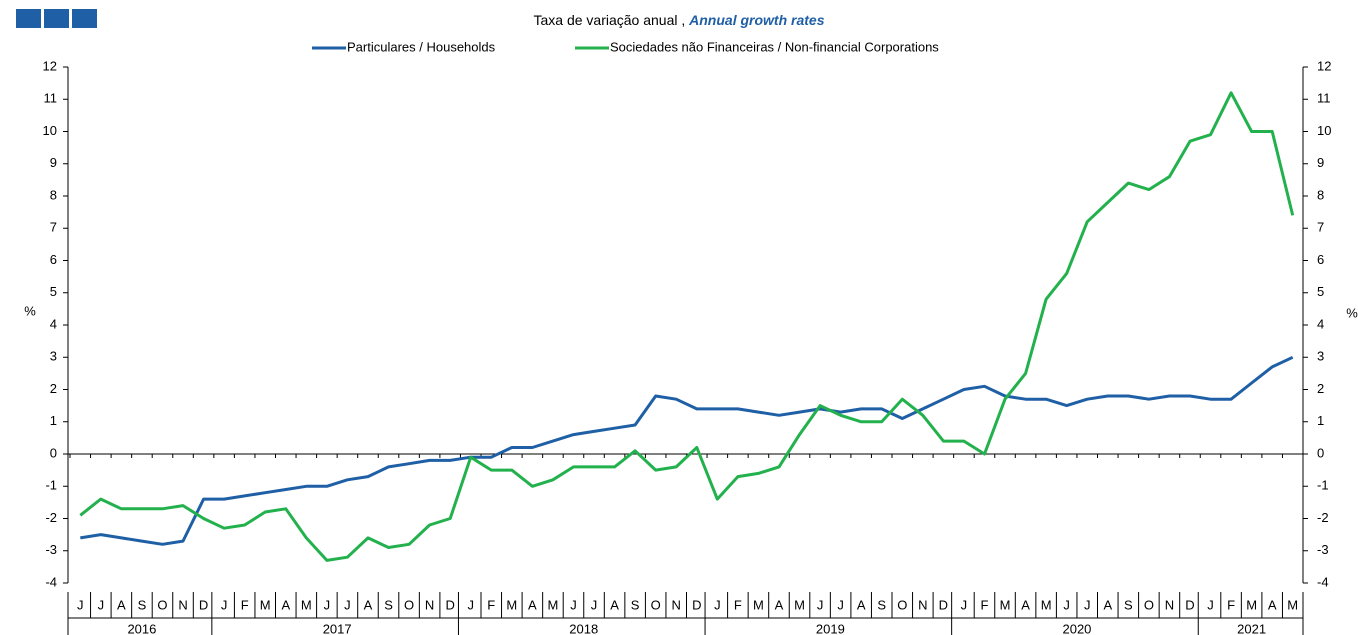  I want to click on y-tick-label: -1, so click(51, 485).